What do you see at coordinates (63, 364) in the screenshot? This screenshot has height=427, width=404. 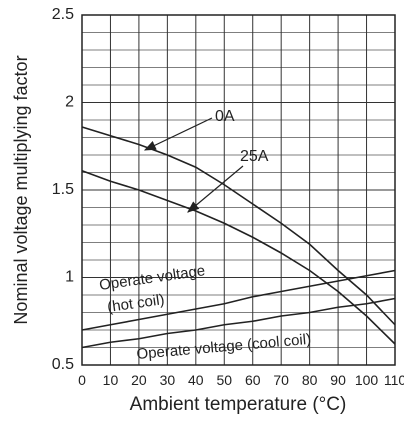 I see `y-tick-label: 0.5` at bounding box center [63, 364].